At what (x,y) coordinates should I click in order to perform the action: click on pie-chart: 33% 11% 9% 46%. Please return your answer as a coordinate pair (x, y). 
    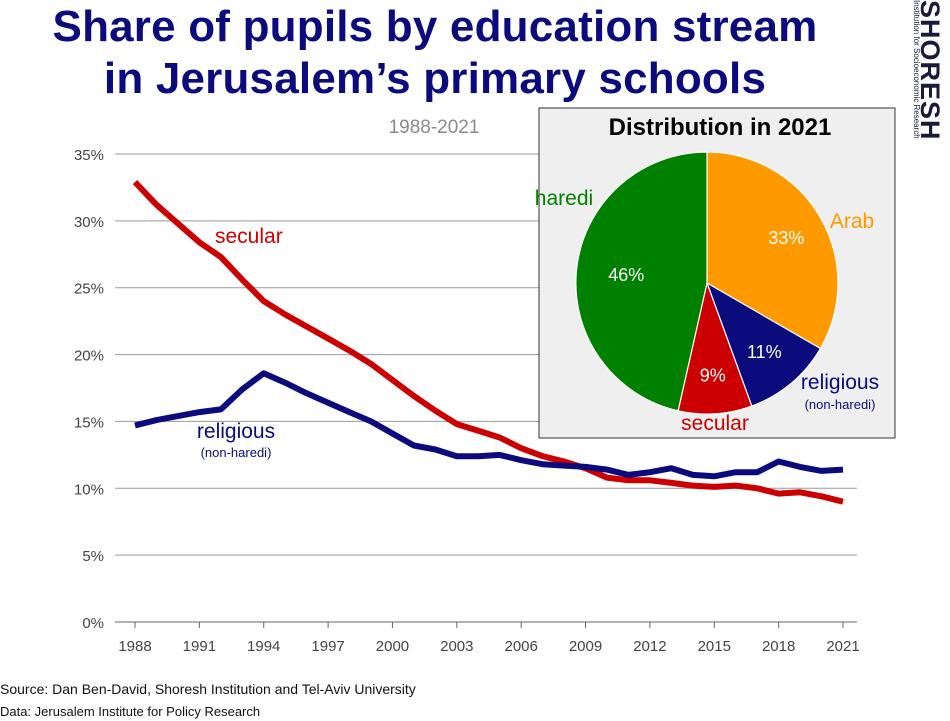
    Looking at the image, I should click on (707, 283).